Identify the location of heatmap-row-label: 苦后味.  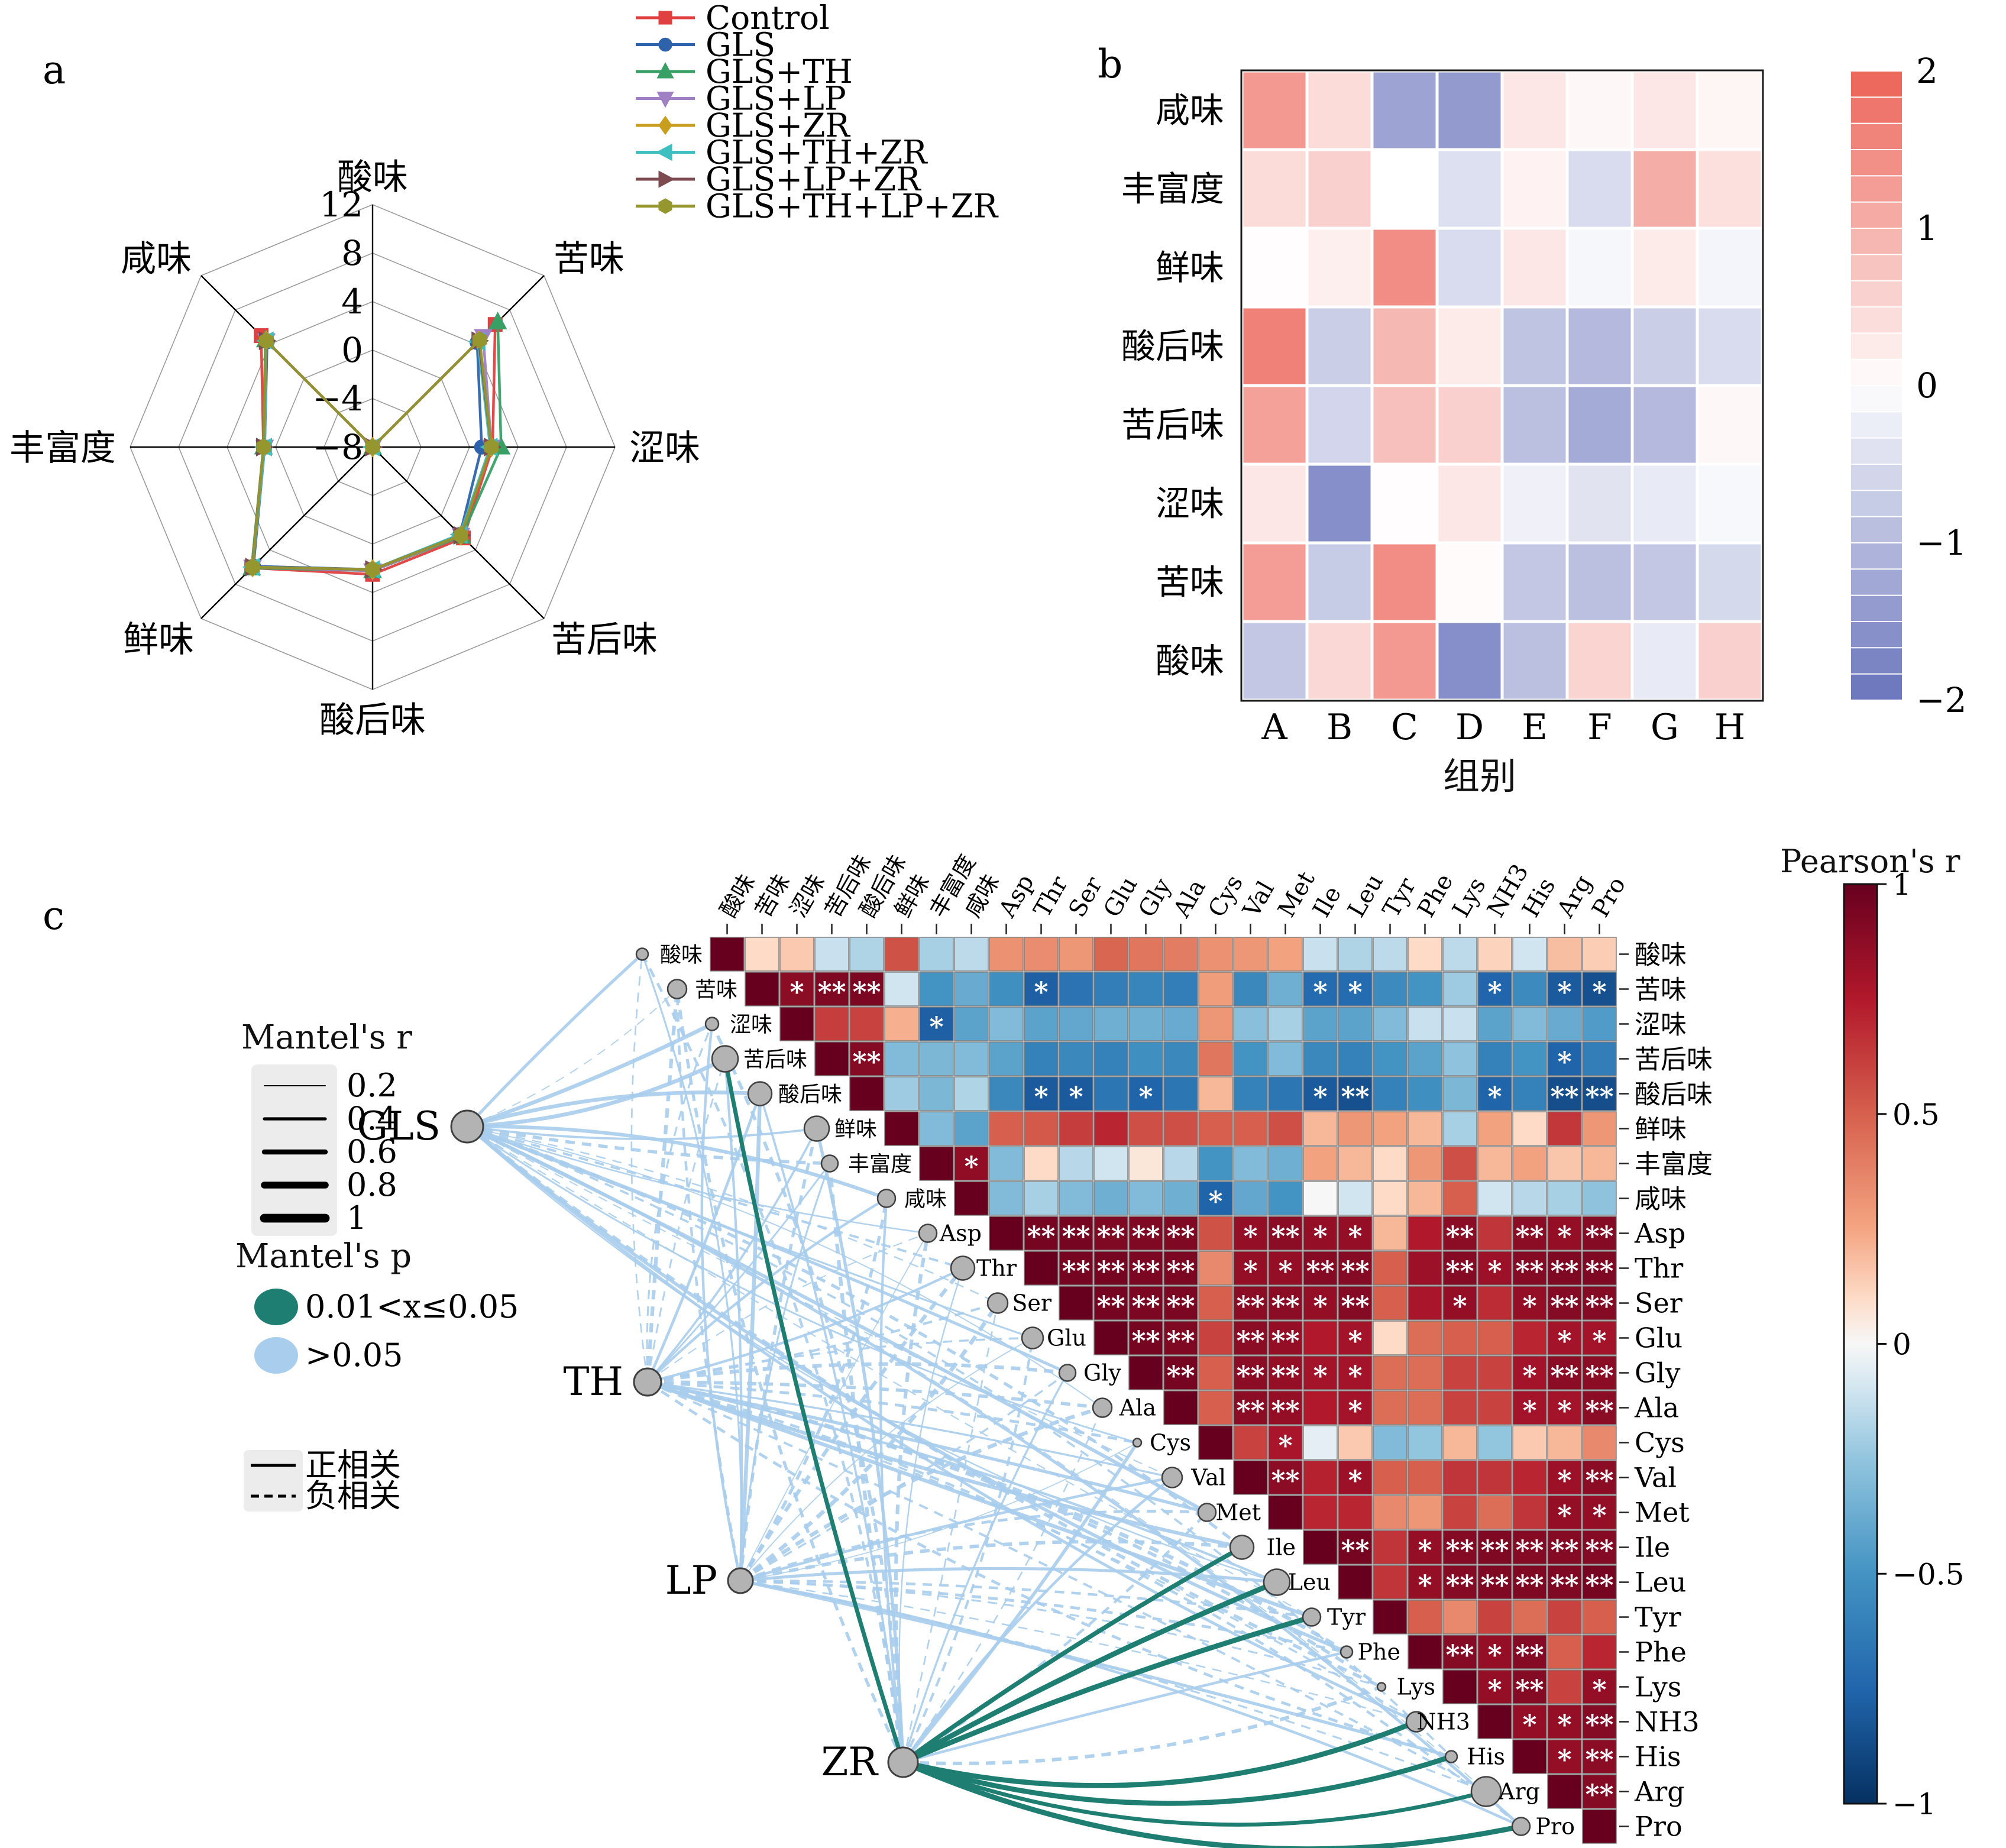
(1172, 425).